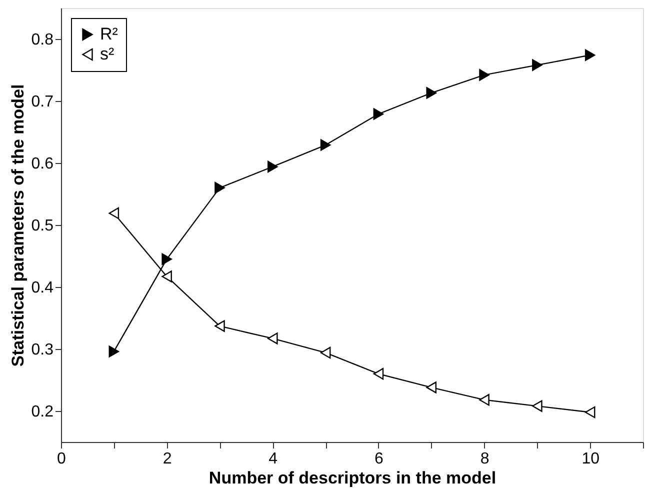  I want to click on x-tick-label: 10, so click(591, 459).